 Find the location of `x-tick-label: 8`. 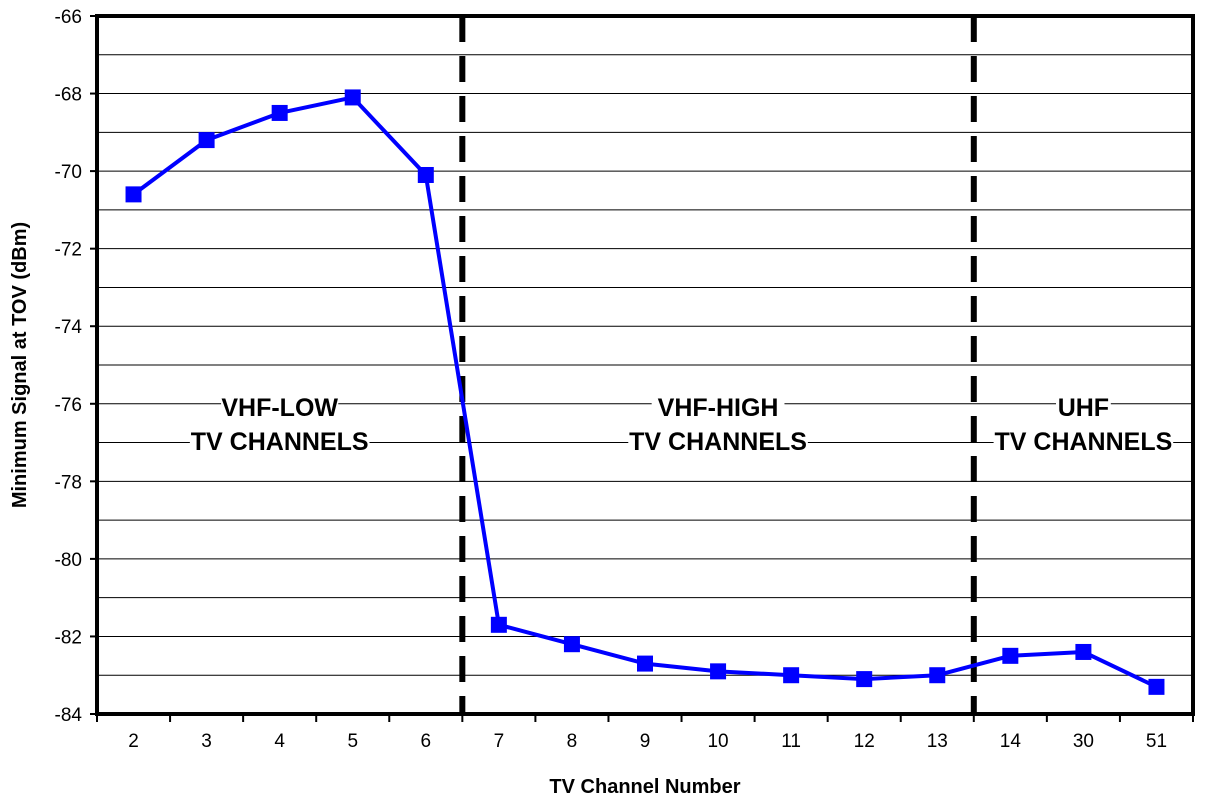

x-tick-label: 8 is located at coordinates (572, 741).